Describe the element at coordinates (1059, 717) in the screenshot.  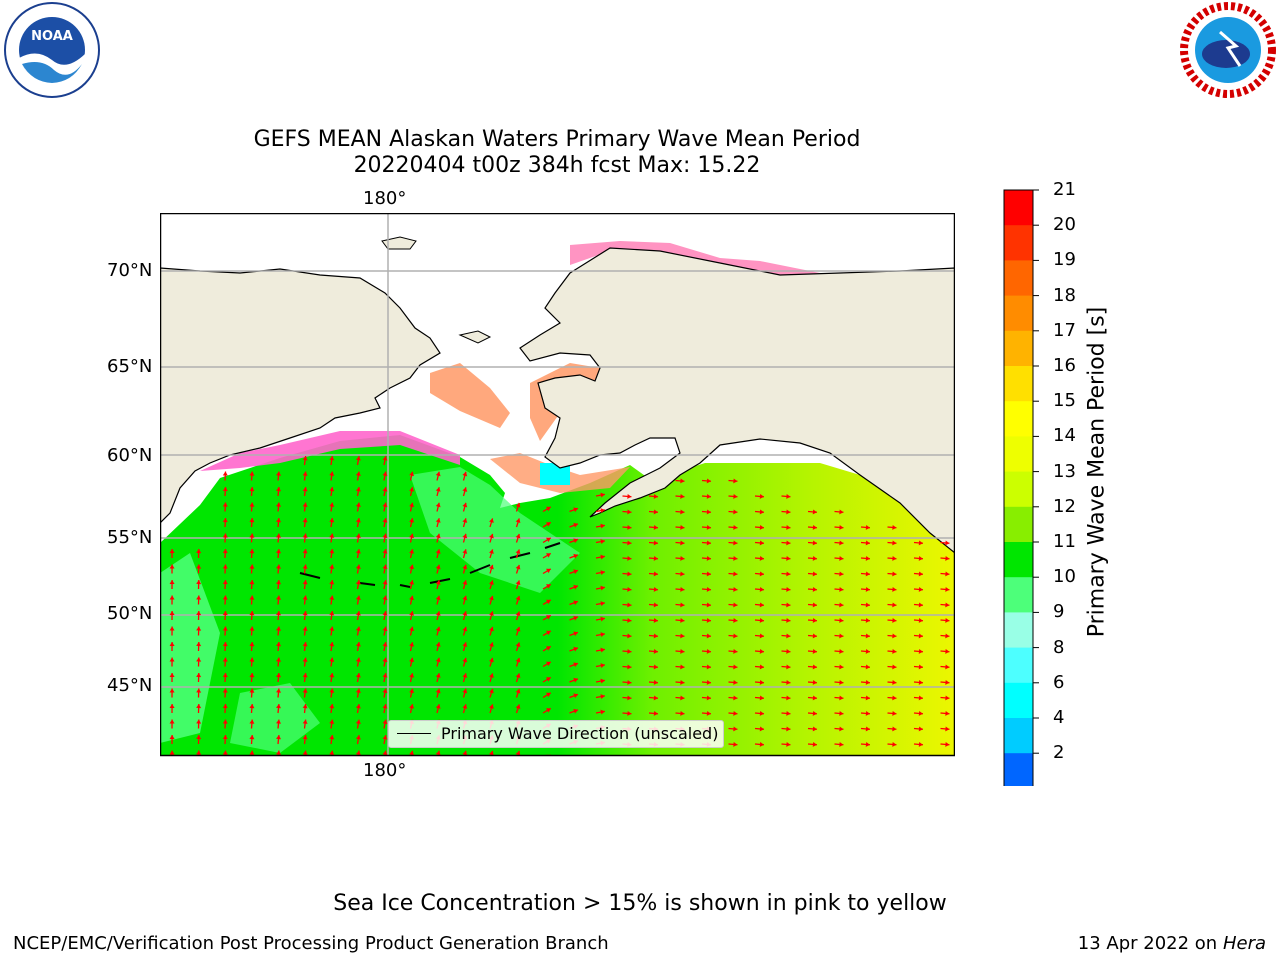
I see `colorbar-tick-label: 4` at that location.